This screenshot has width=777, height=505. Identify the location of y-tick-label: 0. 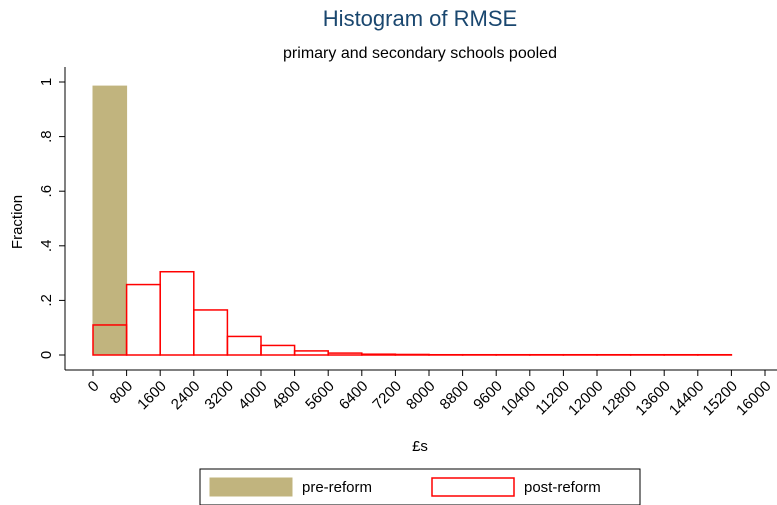
(46, 355).